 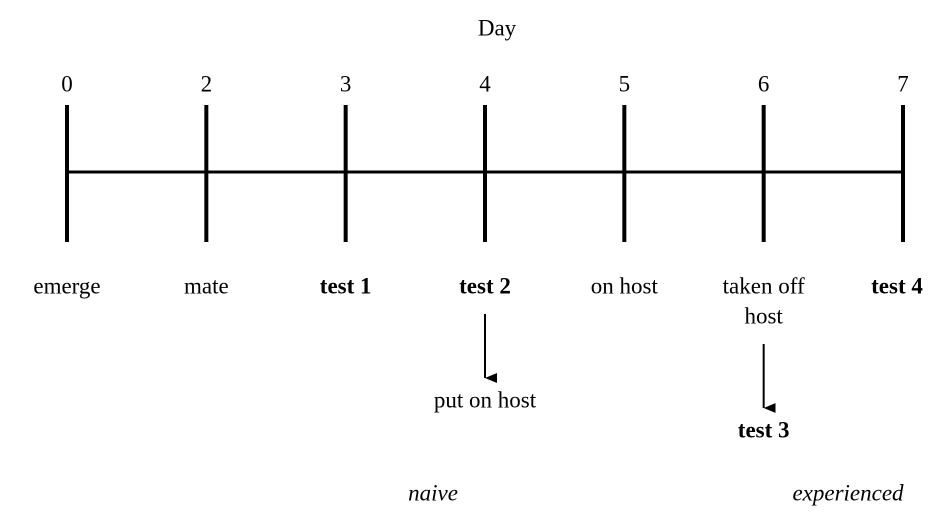 I want to click on event-label: test 2, so click(x=485, y=285).